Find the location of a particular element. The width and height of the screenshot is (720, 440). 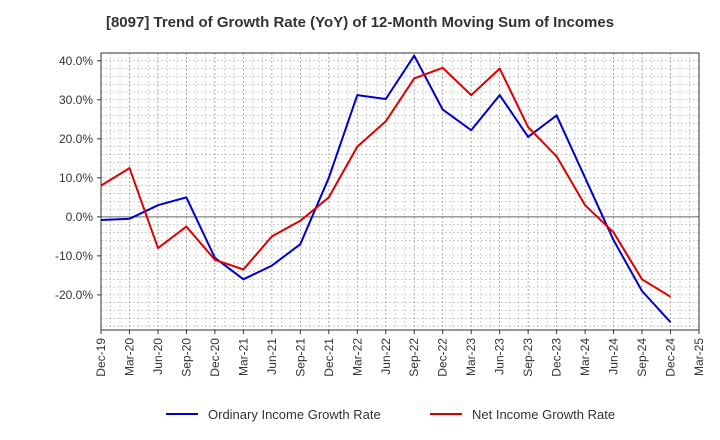

y-tick-label: 20.0% is located at coordinates (76, 139).